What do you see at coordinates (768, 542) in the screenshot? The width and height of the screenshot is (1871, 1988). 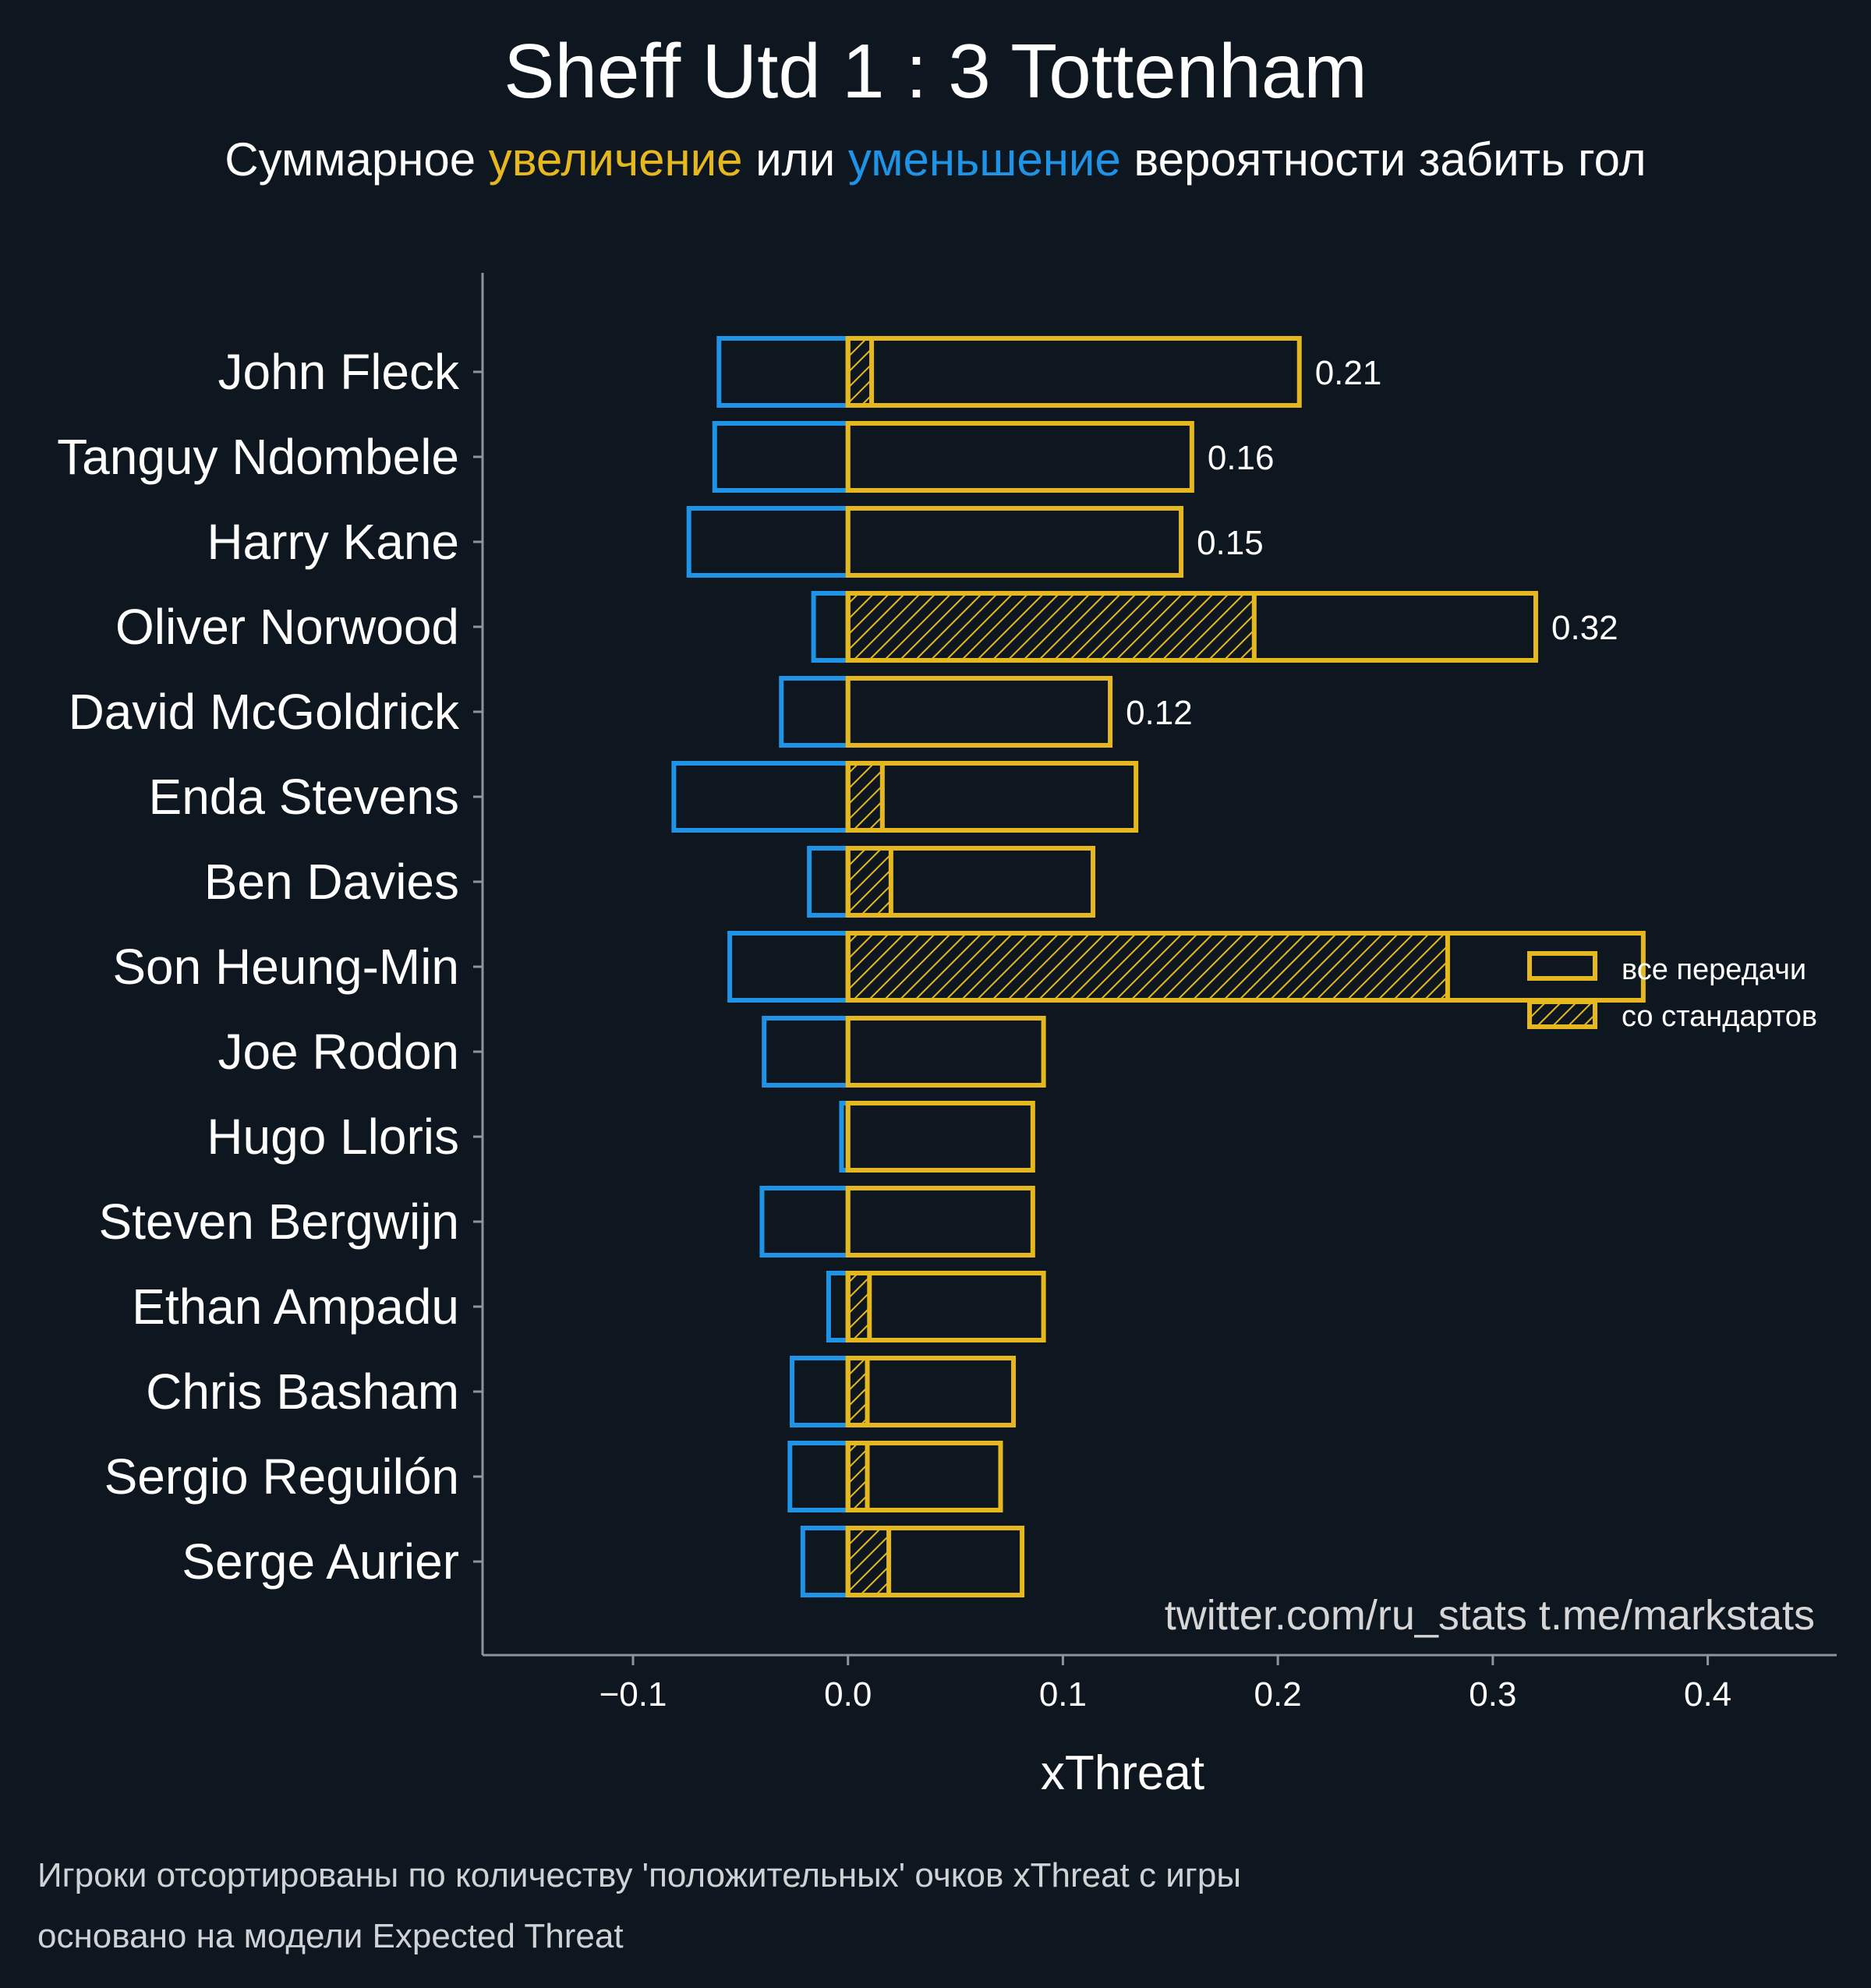 I see `bar-negative-harry-kane` at bounding box center [768, 542].